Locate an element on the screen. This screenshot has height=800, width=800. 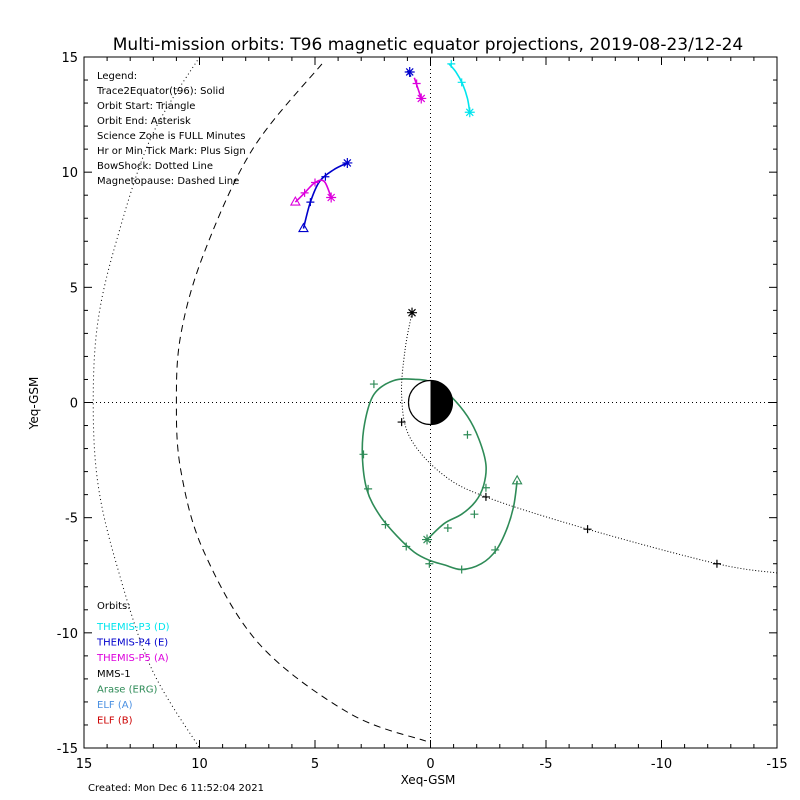
x-axis-label: Xeq-GSM is located at coordinates (428, 780).